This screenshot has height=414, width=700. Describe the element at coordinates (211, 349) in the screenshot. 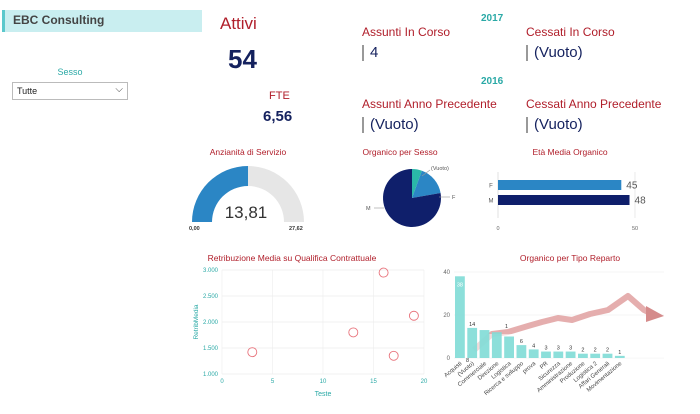

I see `scatter-ytick: 1.500` at that location.